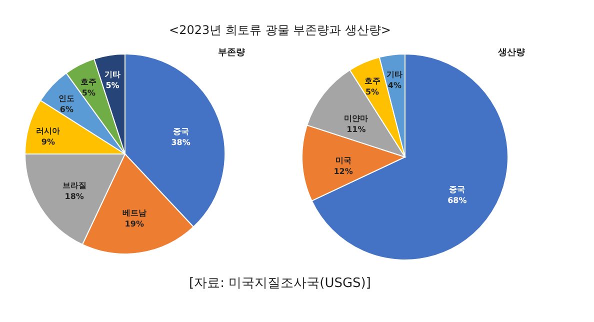  Describe the element at coordinates (231, 53) in the screenshot. I see `chart-title: 부존량` at that location.